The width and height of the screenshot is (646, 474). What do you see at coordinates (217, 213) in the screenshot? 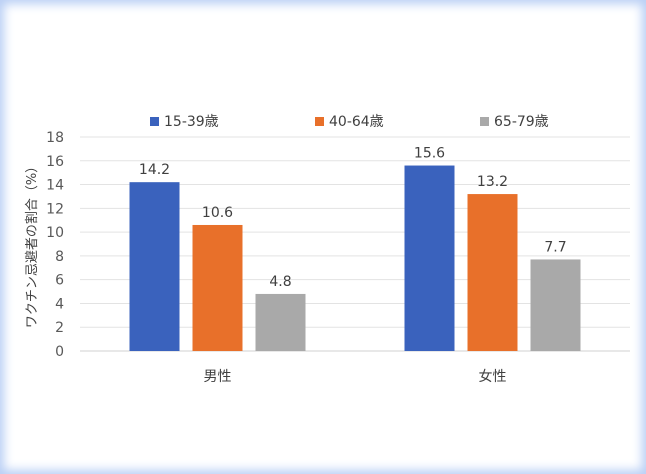
I see `data-label: 10.6` at bounding box center [217, 213].